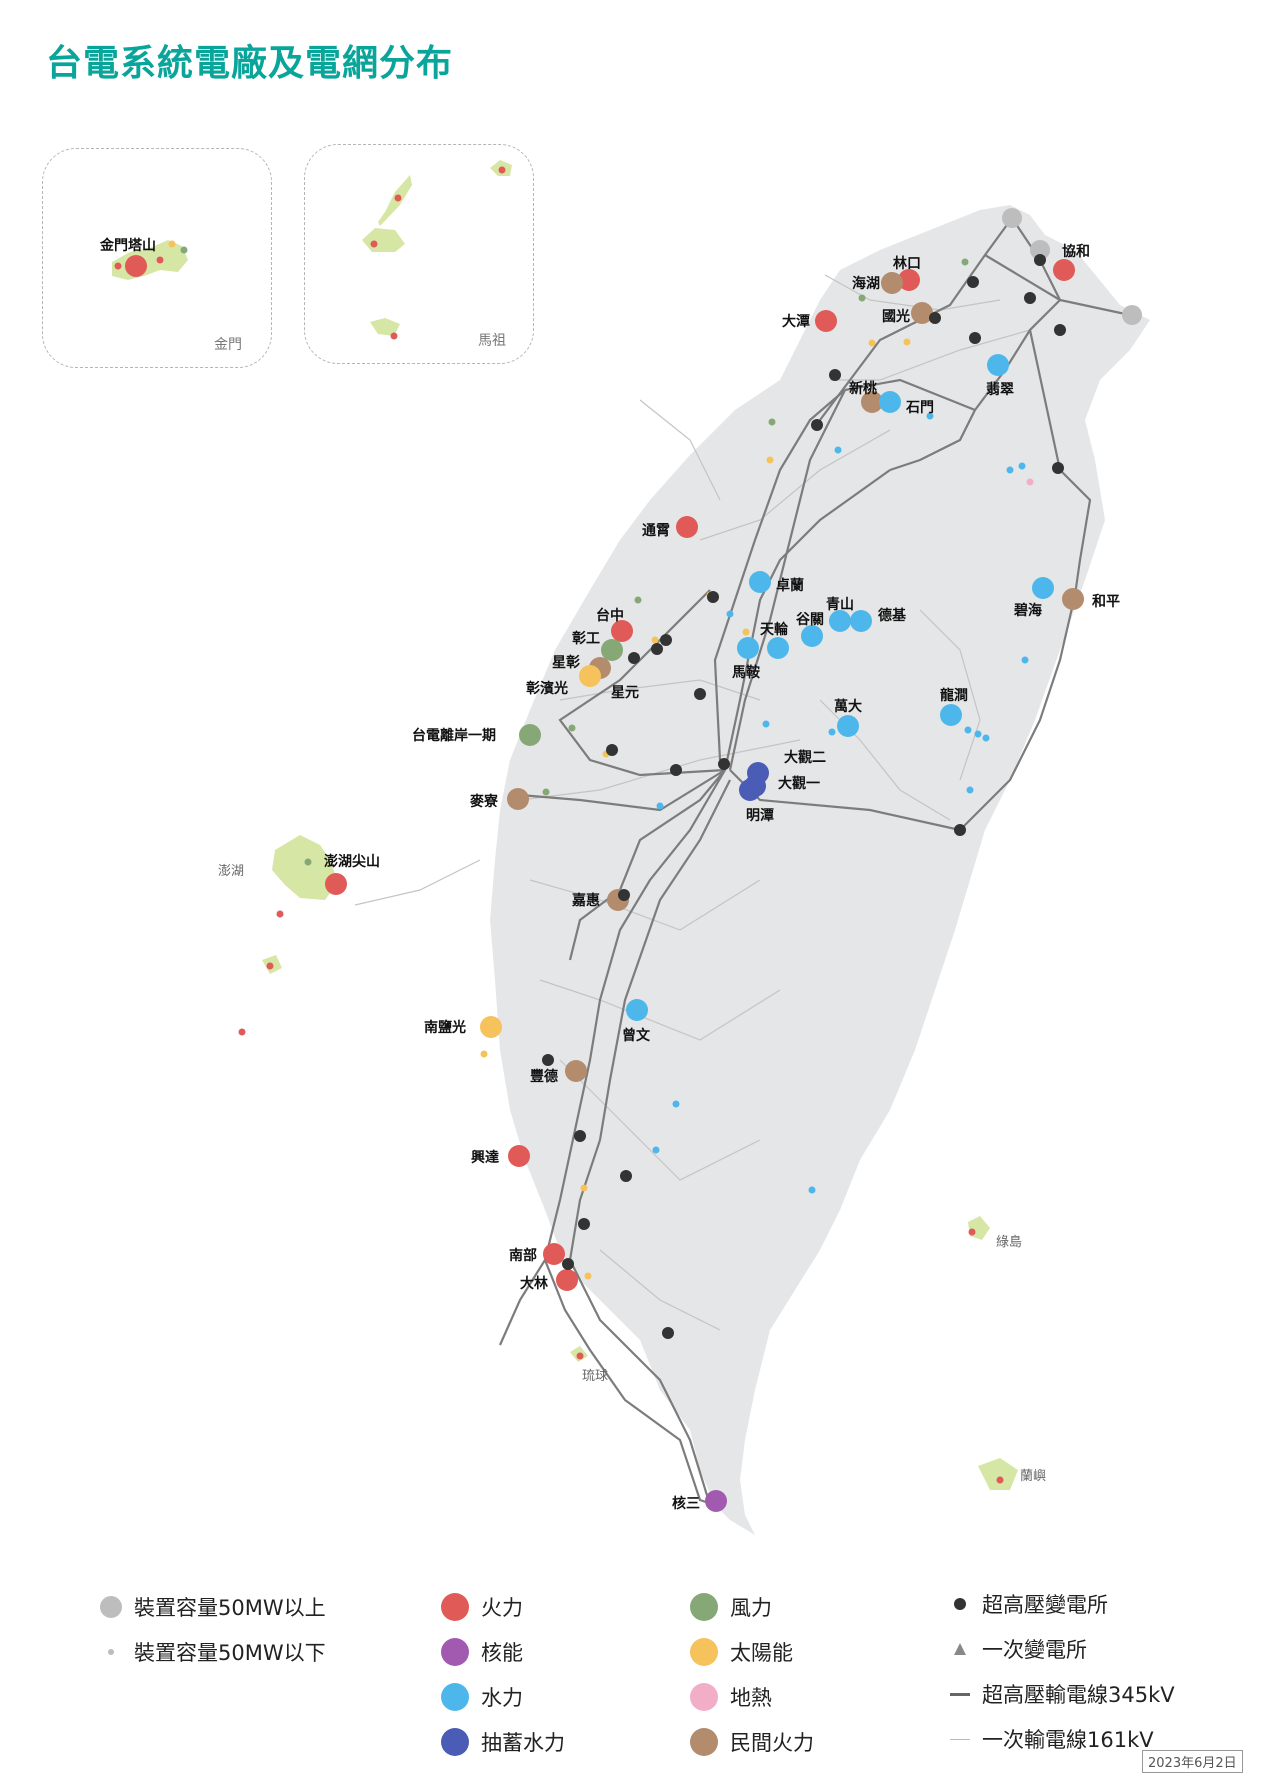  I want to click on hydro-plant-feicui, so click(998, 365).